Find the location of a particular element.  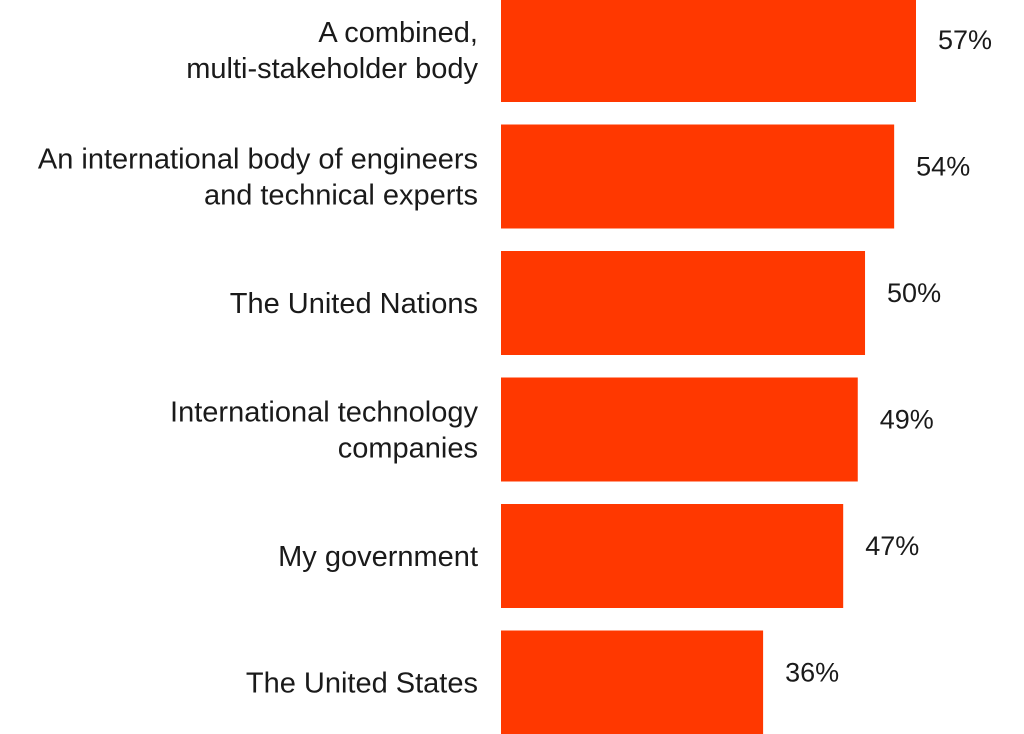

value-label-5: 36% is located at coordinates (812, 673).